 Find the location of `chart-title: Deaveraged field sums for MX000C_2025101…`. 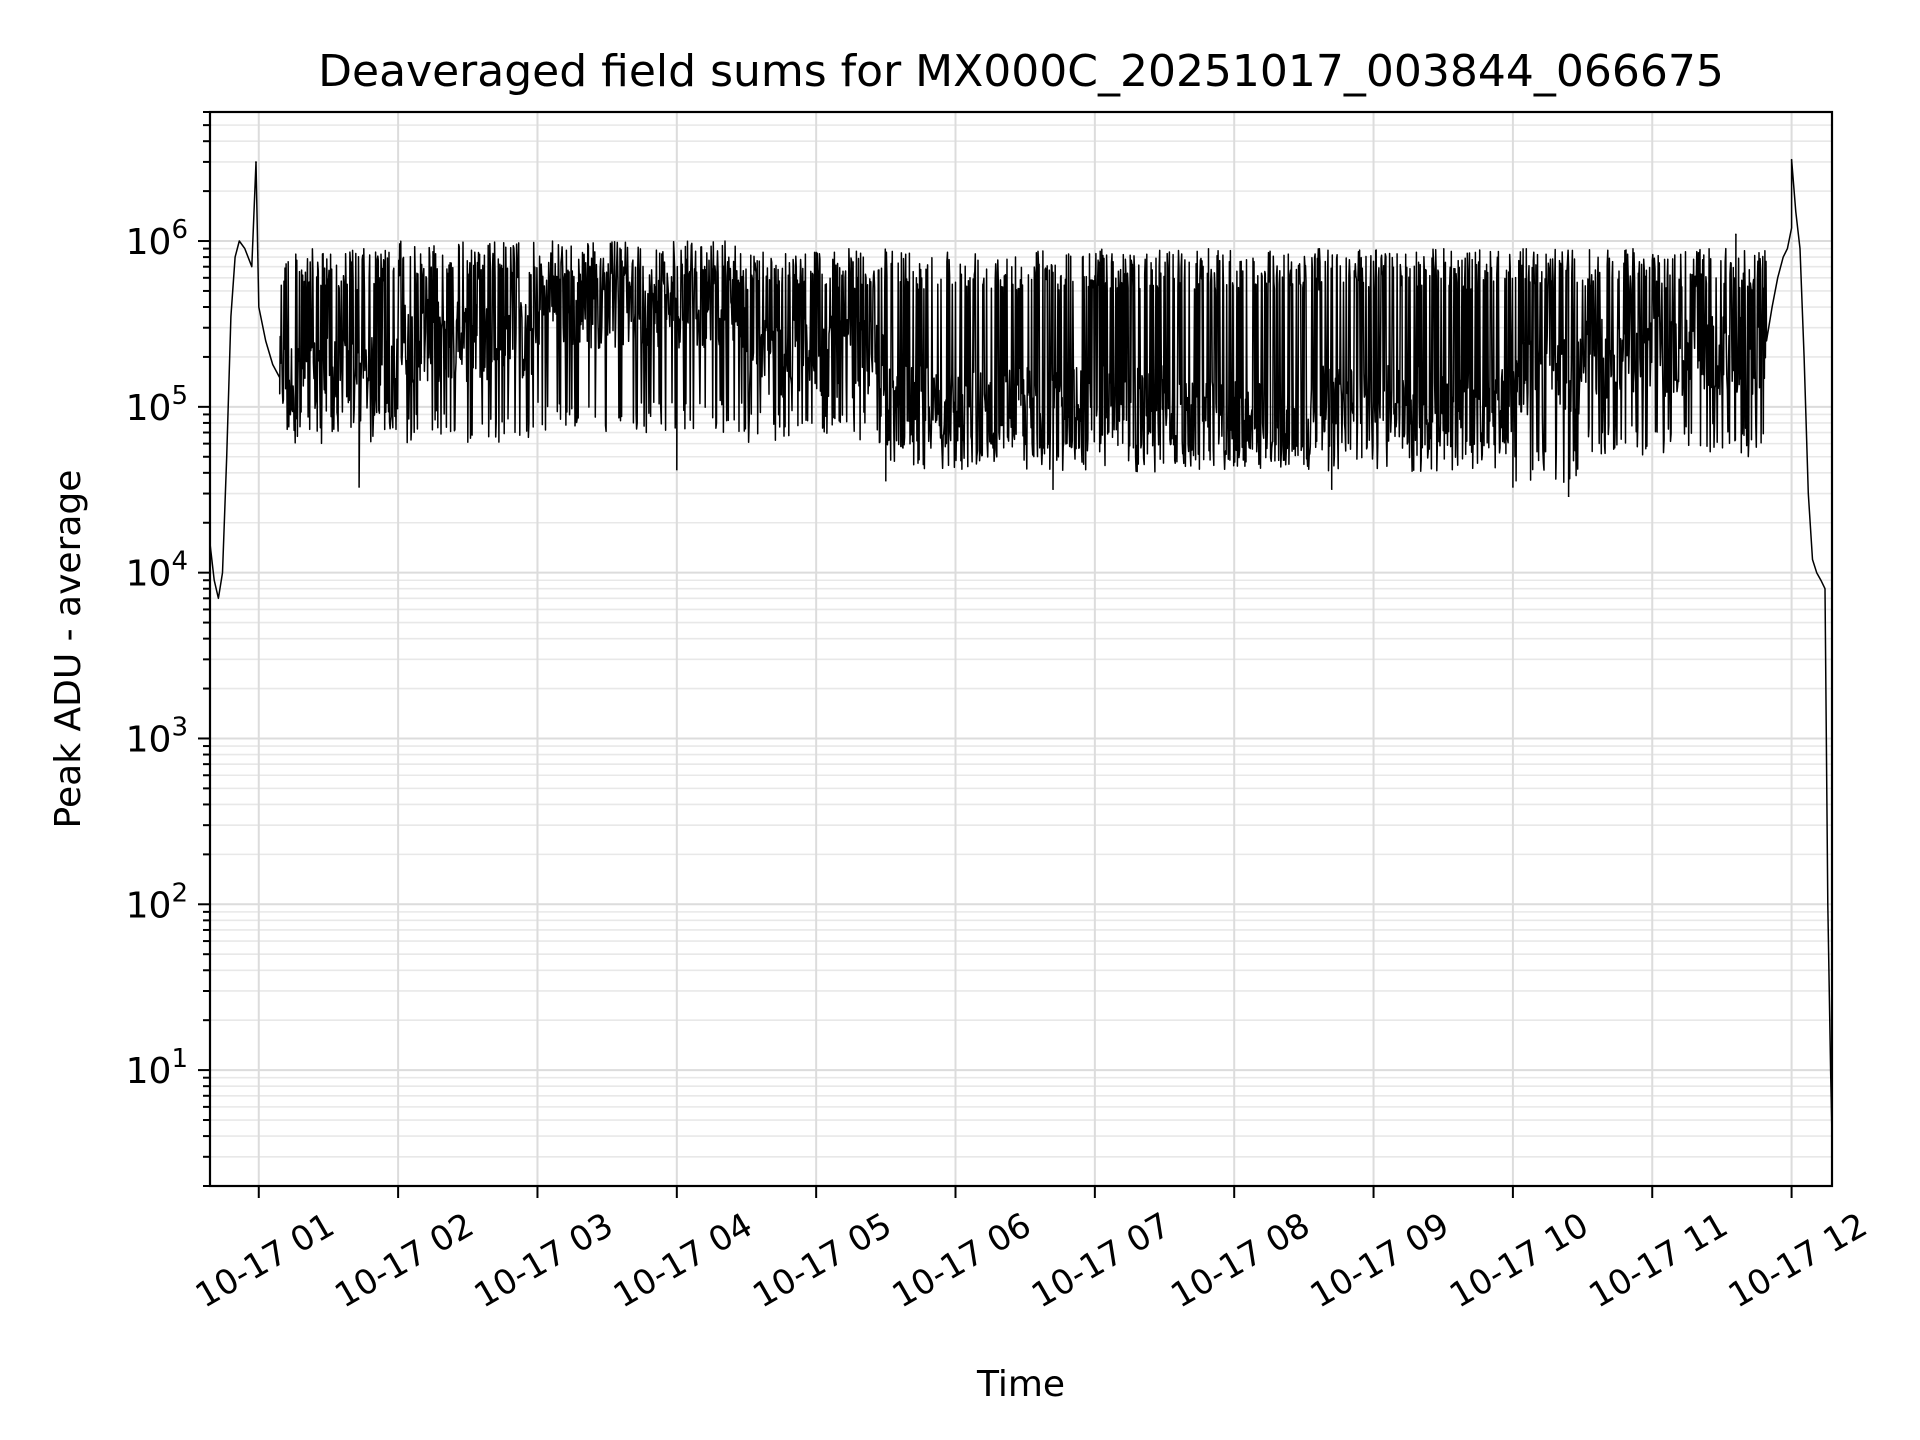

chart-title: Deaveraged field sums for MX000C_2025101… is located at coordinates (1021, 71).